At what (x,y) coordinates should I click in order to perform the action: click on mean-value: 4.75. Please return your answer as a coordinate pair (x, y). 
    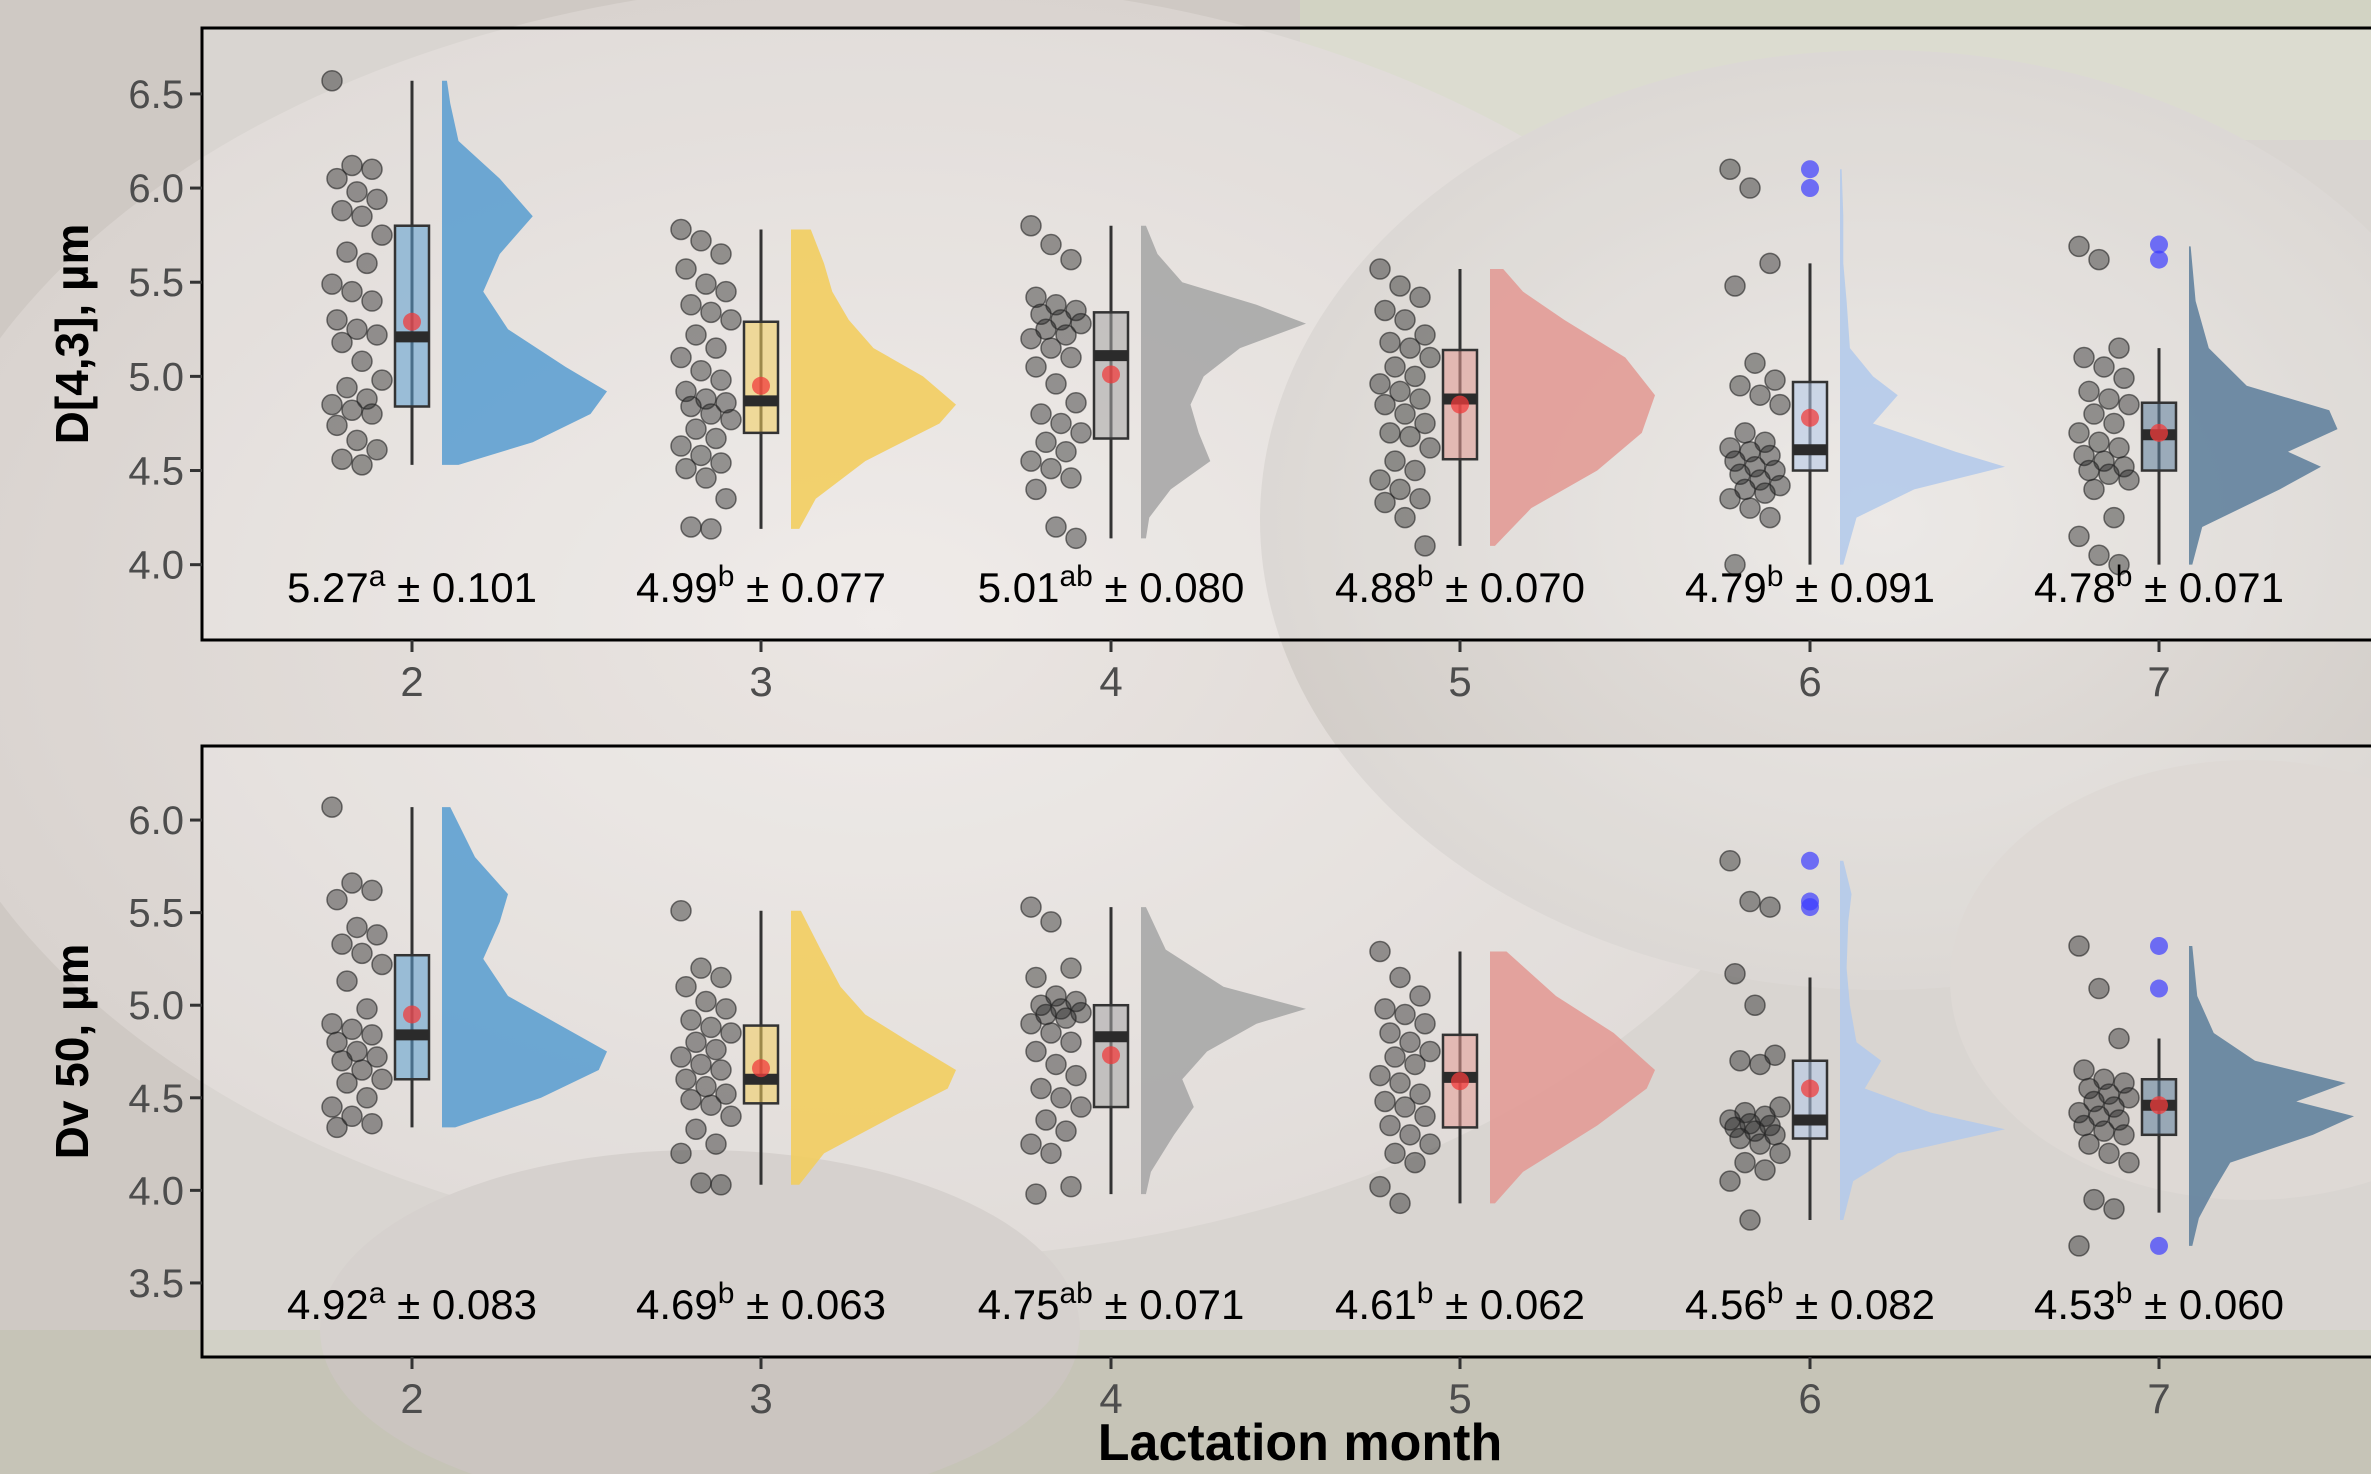
    Looking at the image, I should click on (1019, 1304).